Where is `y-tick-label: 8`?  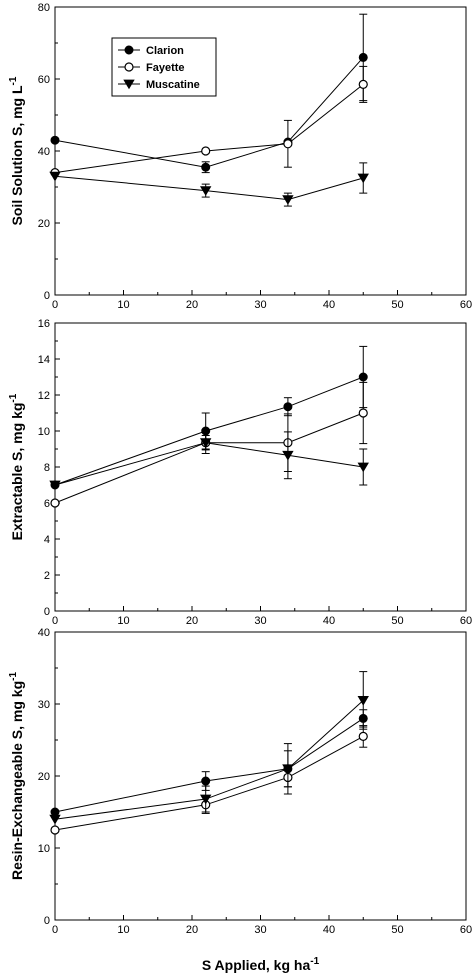
y-tick-label: 8 is located at coordinates (47, 468).